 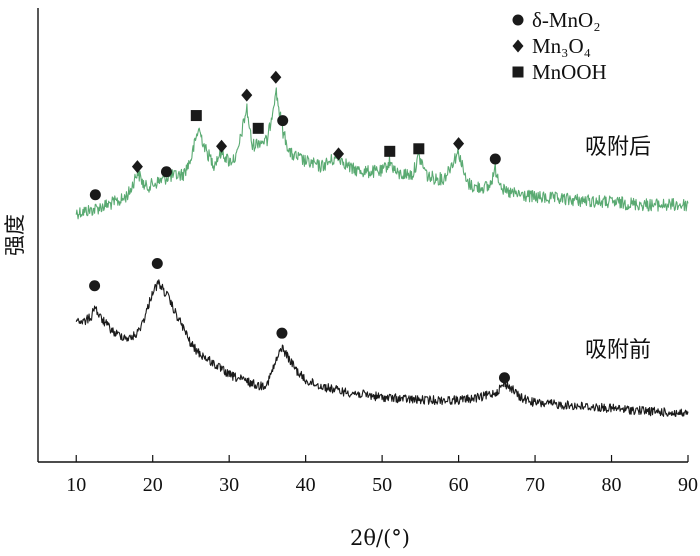 I want to click on x-tick-label: 90, so click(x=688, y=485).